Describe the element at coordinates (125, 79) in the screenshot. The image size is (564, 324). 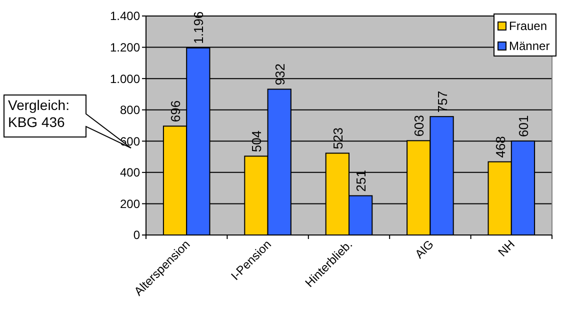
I see `y-tick-label: 1.000` at that location.